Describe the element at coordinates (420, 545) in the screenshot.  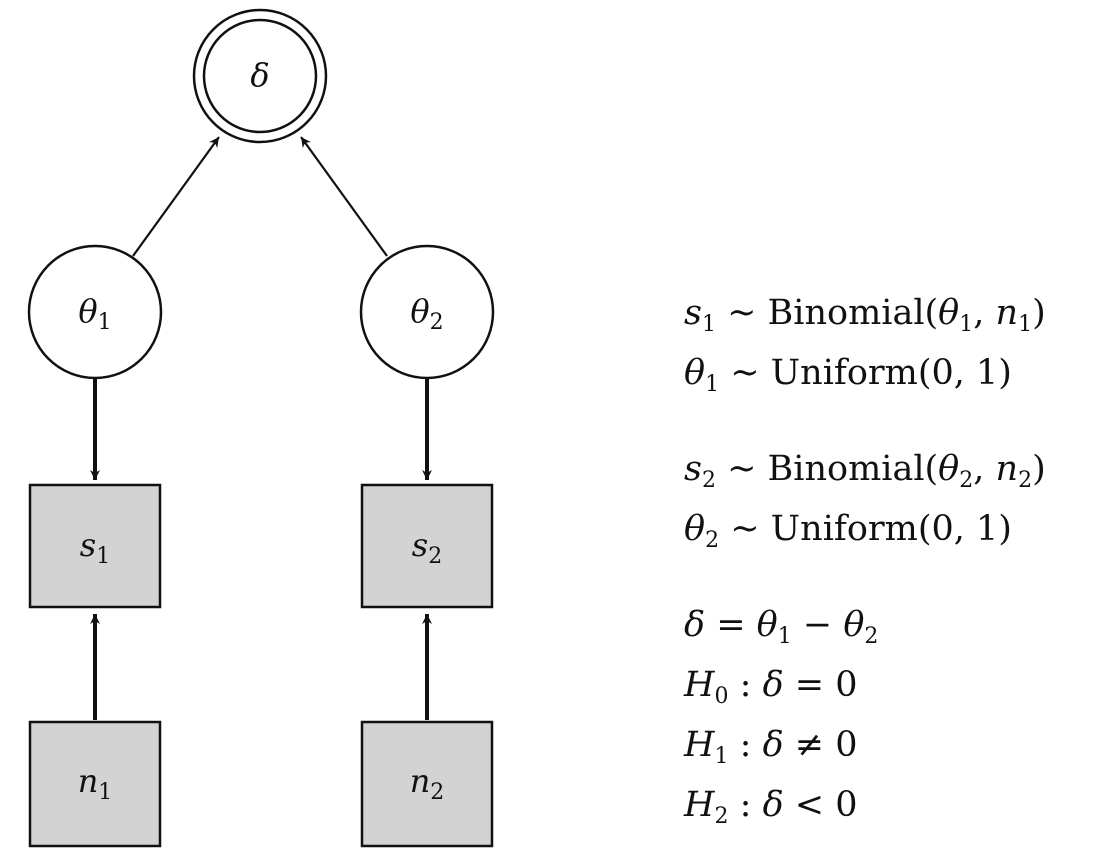
I see `node-s2-symbol: s` at that location.